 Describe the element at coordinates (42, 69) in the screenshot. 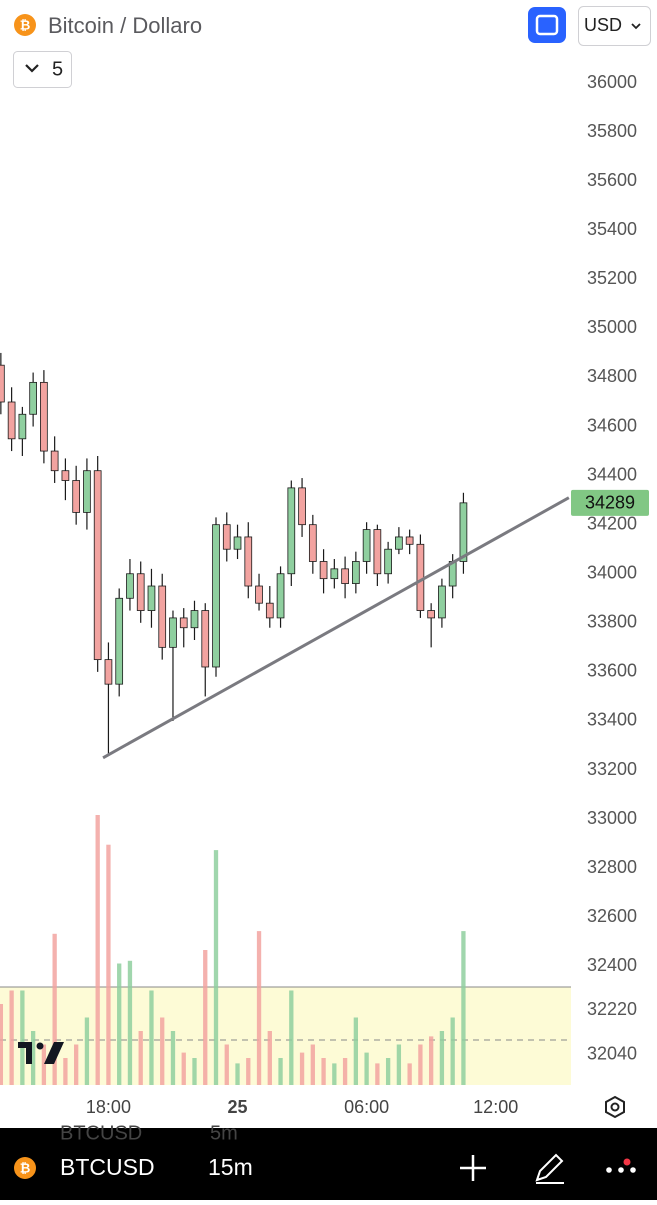

I see `indicator-toggle` at that location.